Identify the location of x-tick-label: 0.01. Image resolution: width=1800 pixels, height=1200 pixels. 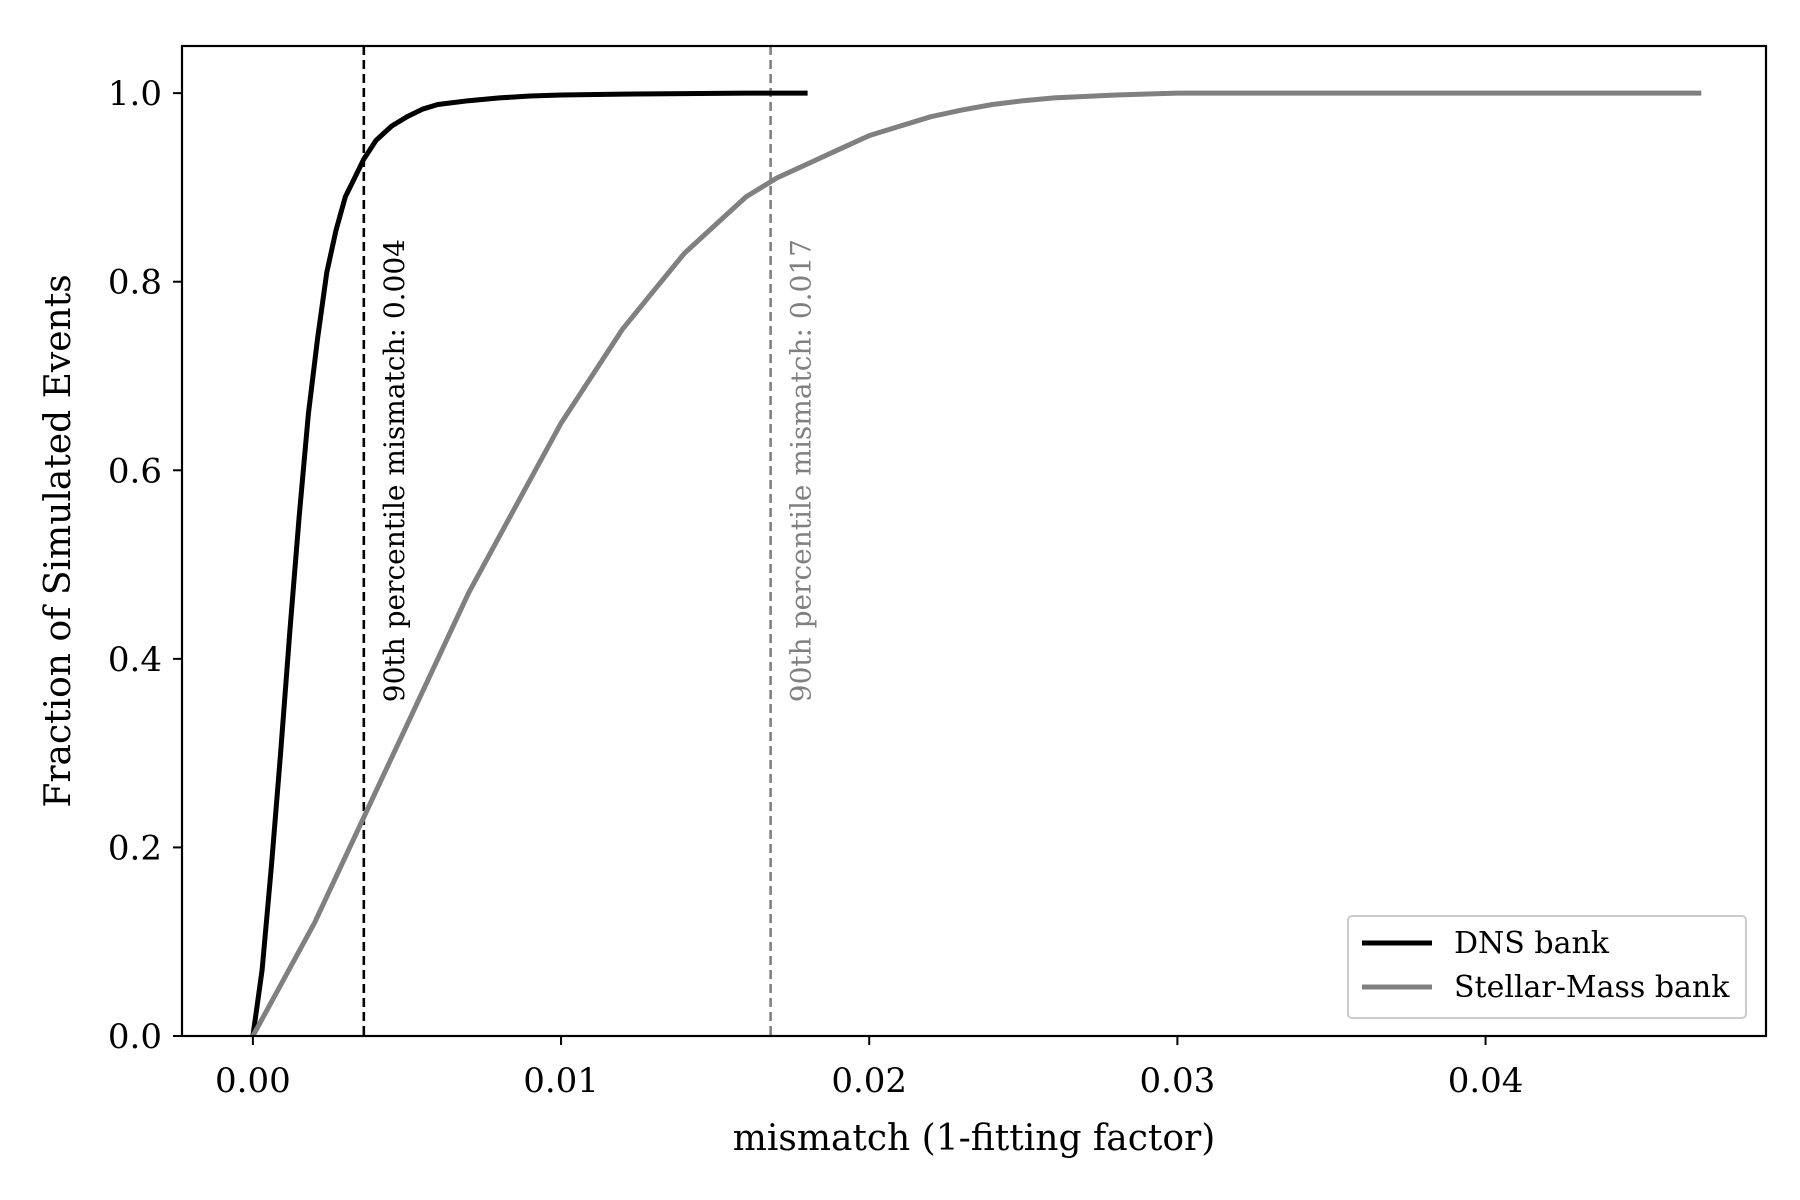
(561, 1081).